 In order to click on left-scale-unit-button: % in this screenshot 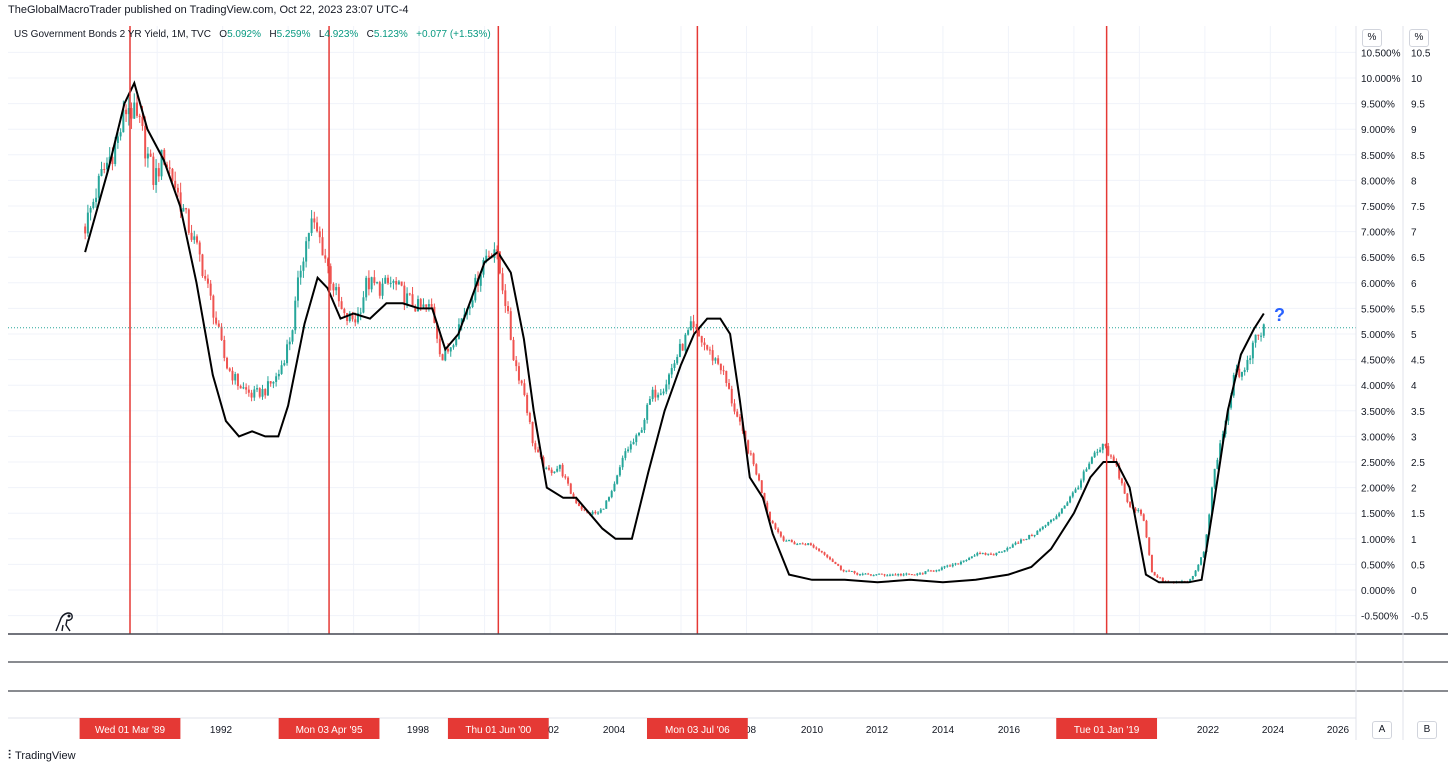, I will do `click(1372, 38)`.